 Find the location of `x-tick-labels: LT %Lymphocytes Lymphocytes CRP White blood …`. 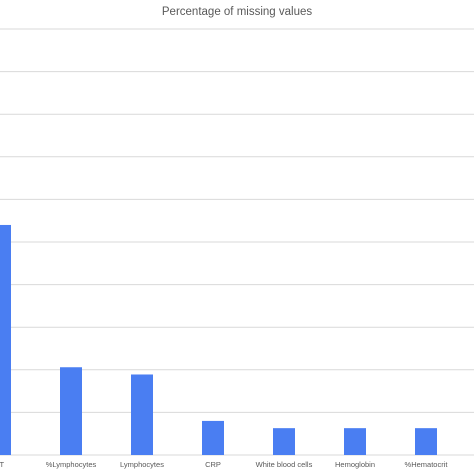

x-tick-labels: LT %Lymphocytes Lymphocytes CRP White blood … is located at coordinates (224, 464).